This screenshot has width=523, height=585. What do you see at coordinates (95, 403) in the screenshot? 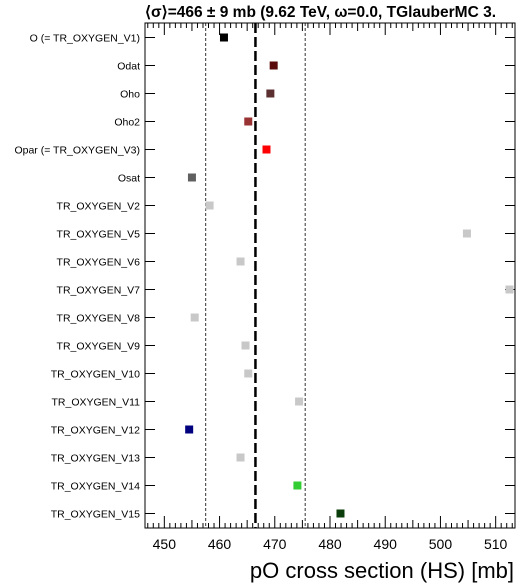
I see `category-label: TR_OXYGEN_V11` at bounding box center [95, 403].